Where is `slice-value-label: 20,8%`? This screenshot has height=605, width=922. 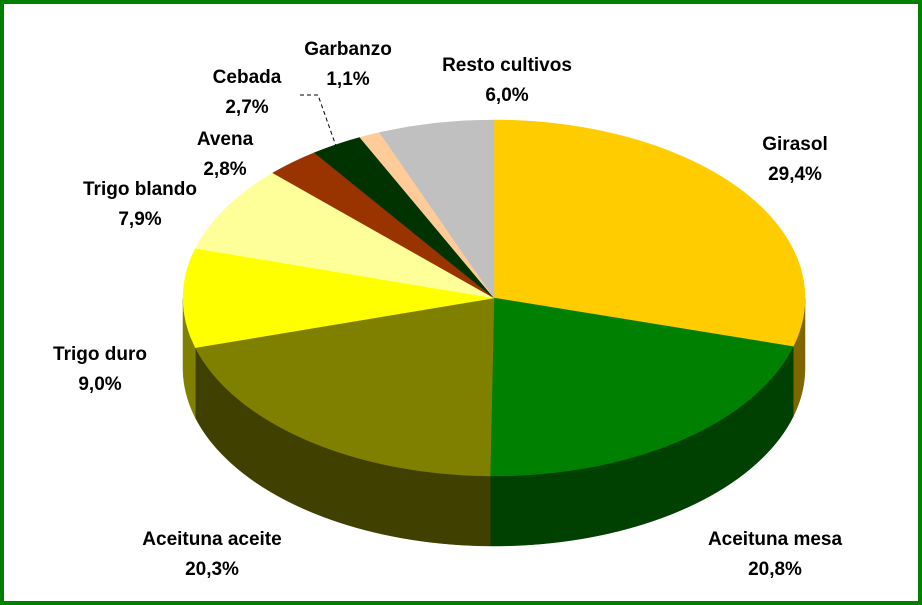
slice-value-label: 20,8% is located at coordinates (775, 569).